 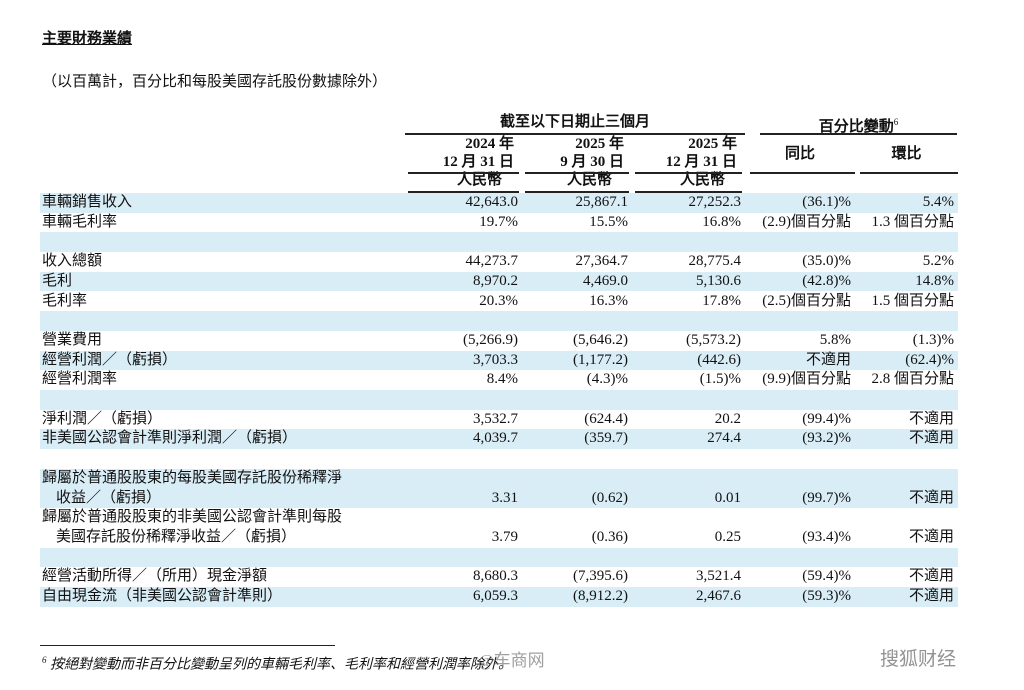 I want to click on row-label: 毛利率, so click(x=65, y=300).